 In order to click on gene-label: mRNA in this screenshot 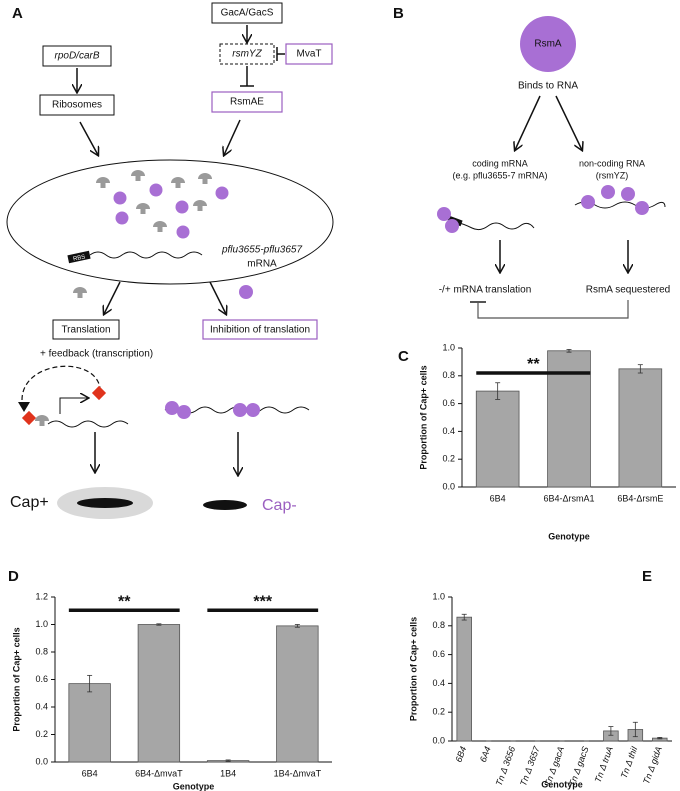, I will do `click(262, 264)`.